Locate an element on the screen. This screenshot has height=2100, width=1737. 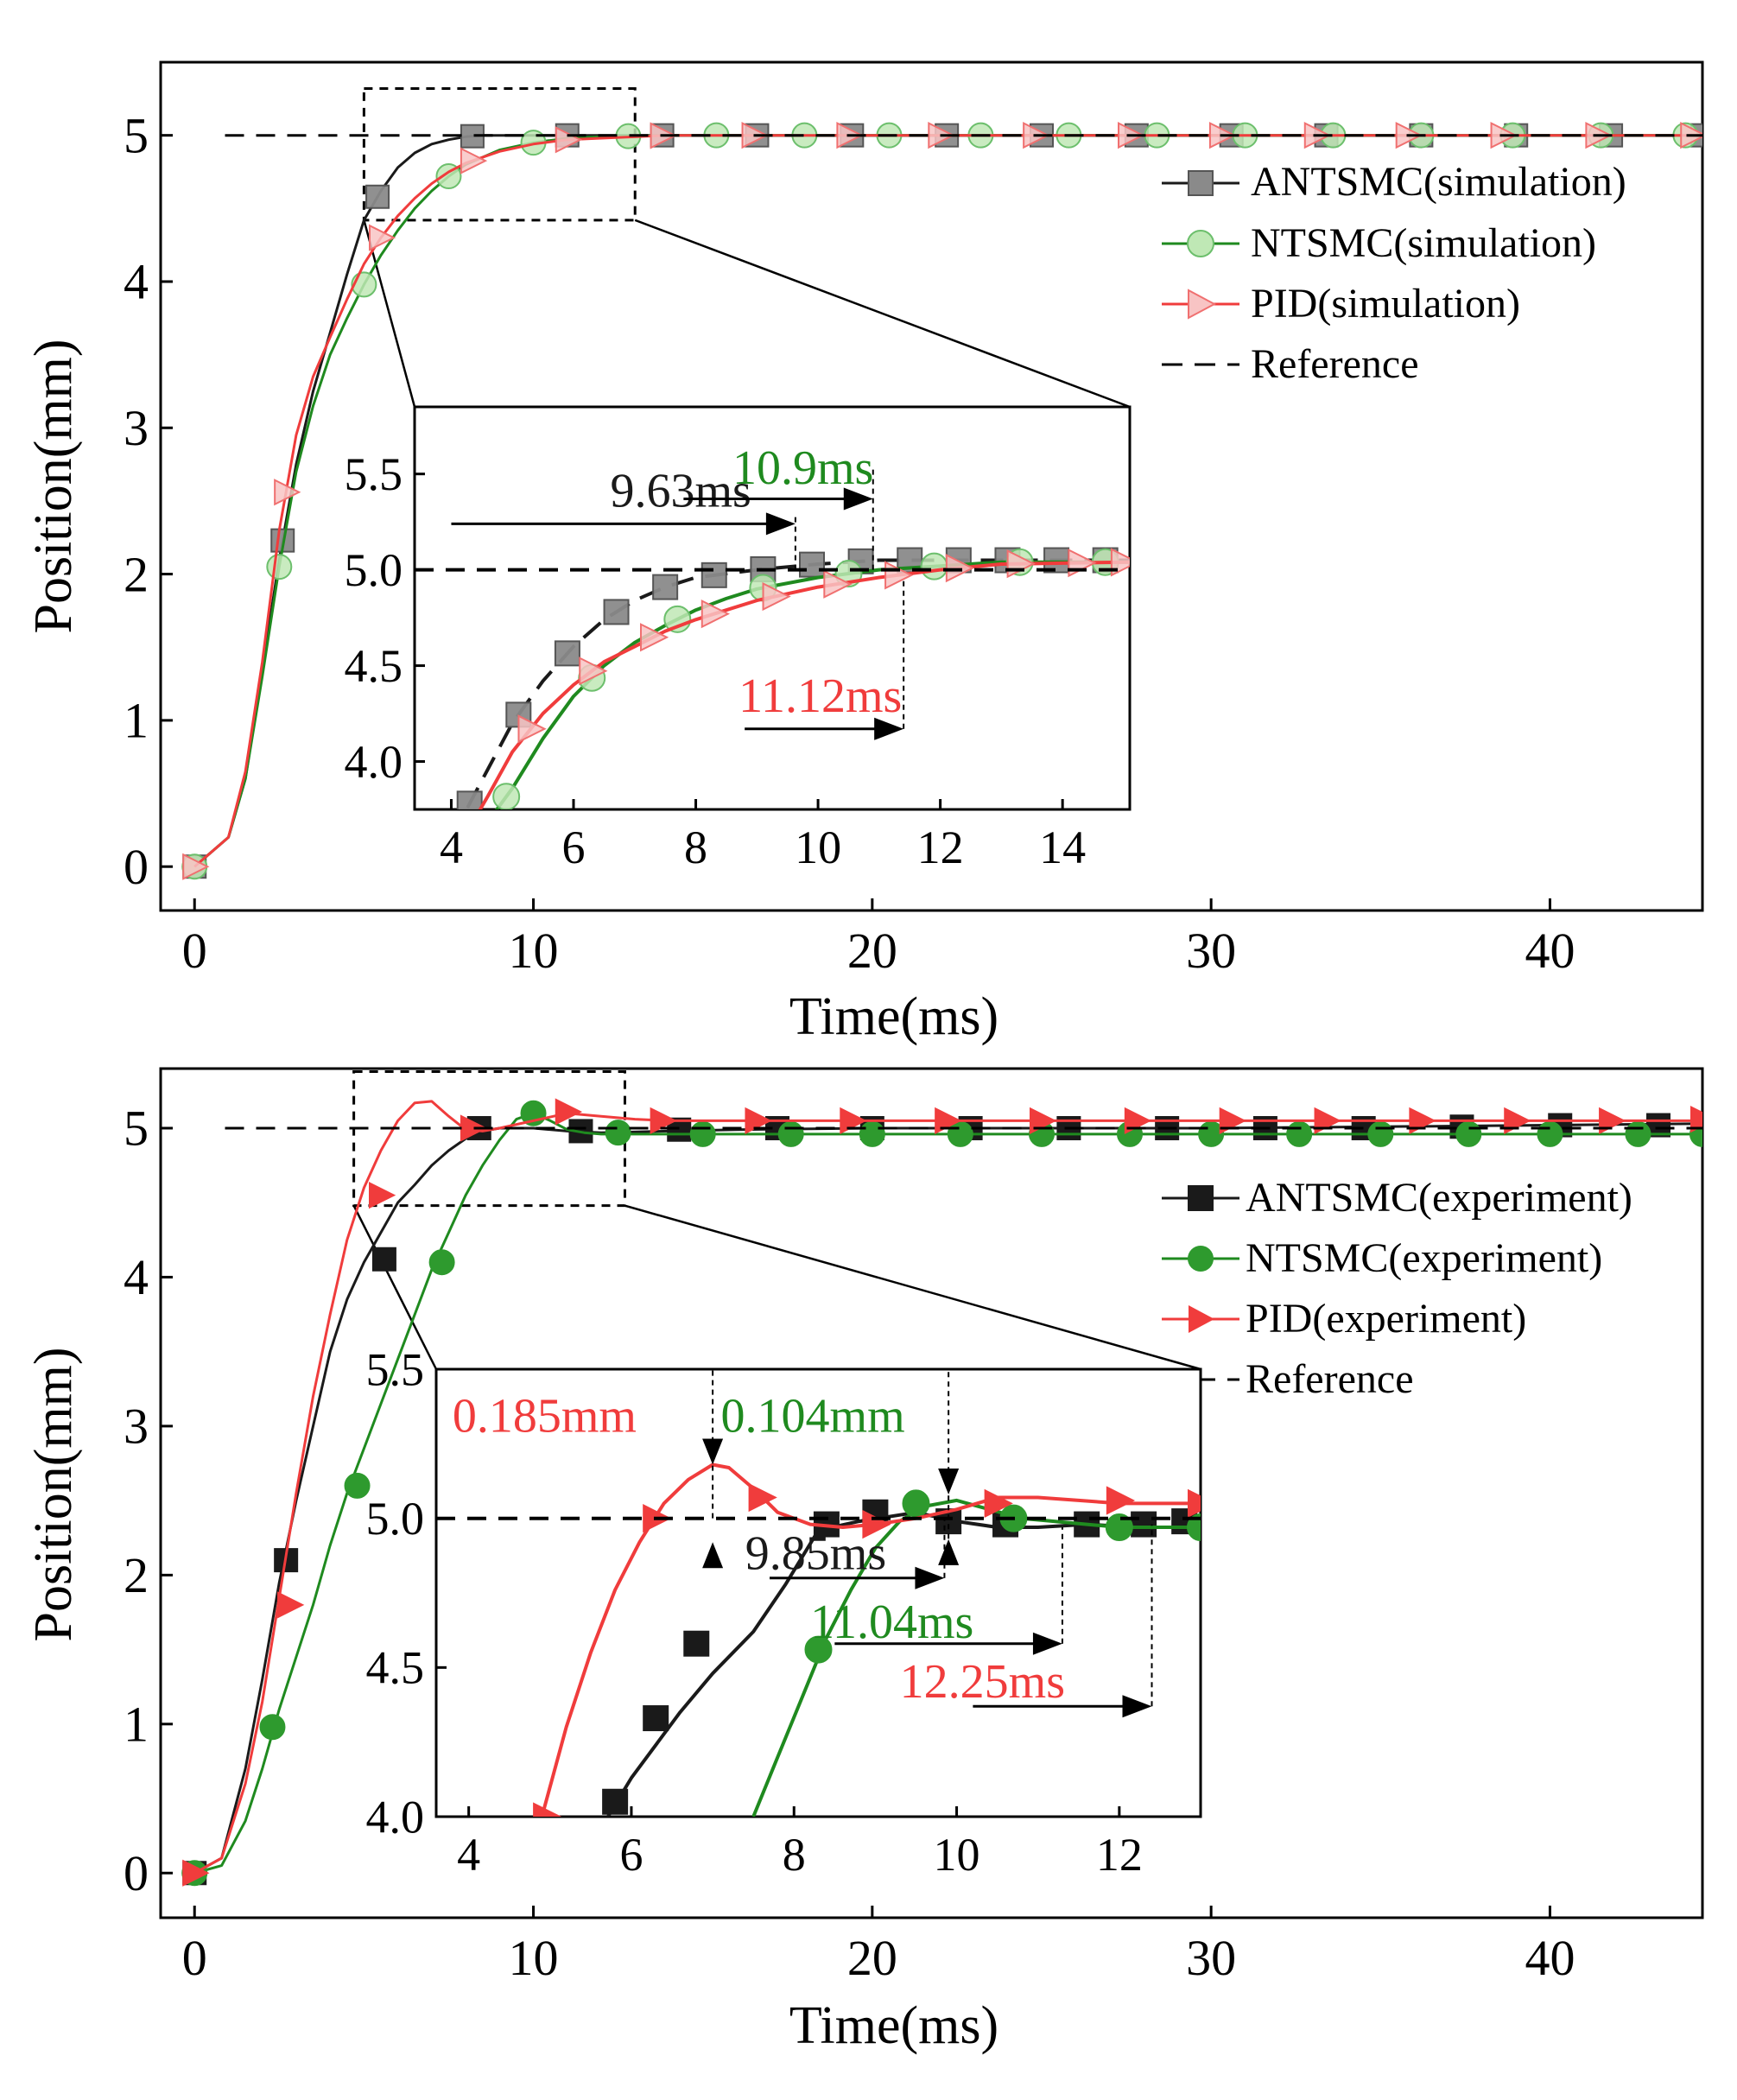
legend-marker-triangle-sim is located at coordinates (1202, 304).